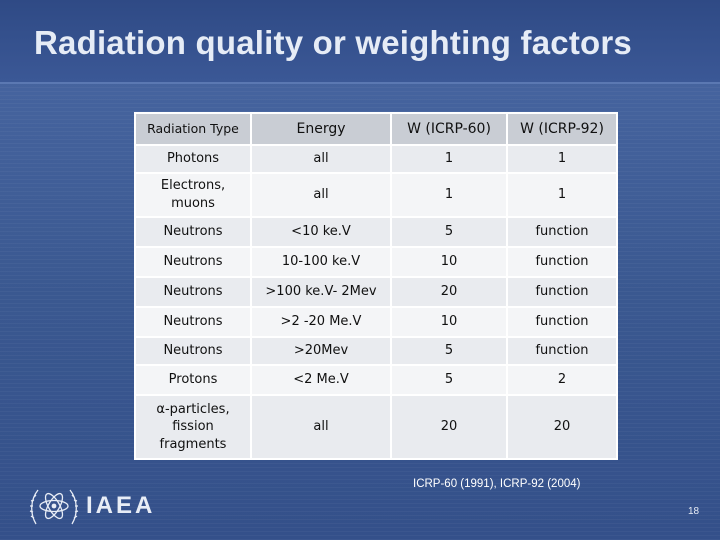 The height and width of the screenshot is (540, 720). What do you see at coordinates (321, 232) in the screenshot?
I see `cell-energy: <10 ke.V` at bounding box center [321, 232].